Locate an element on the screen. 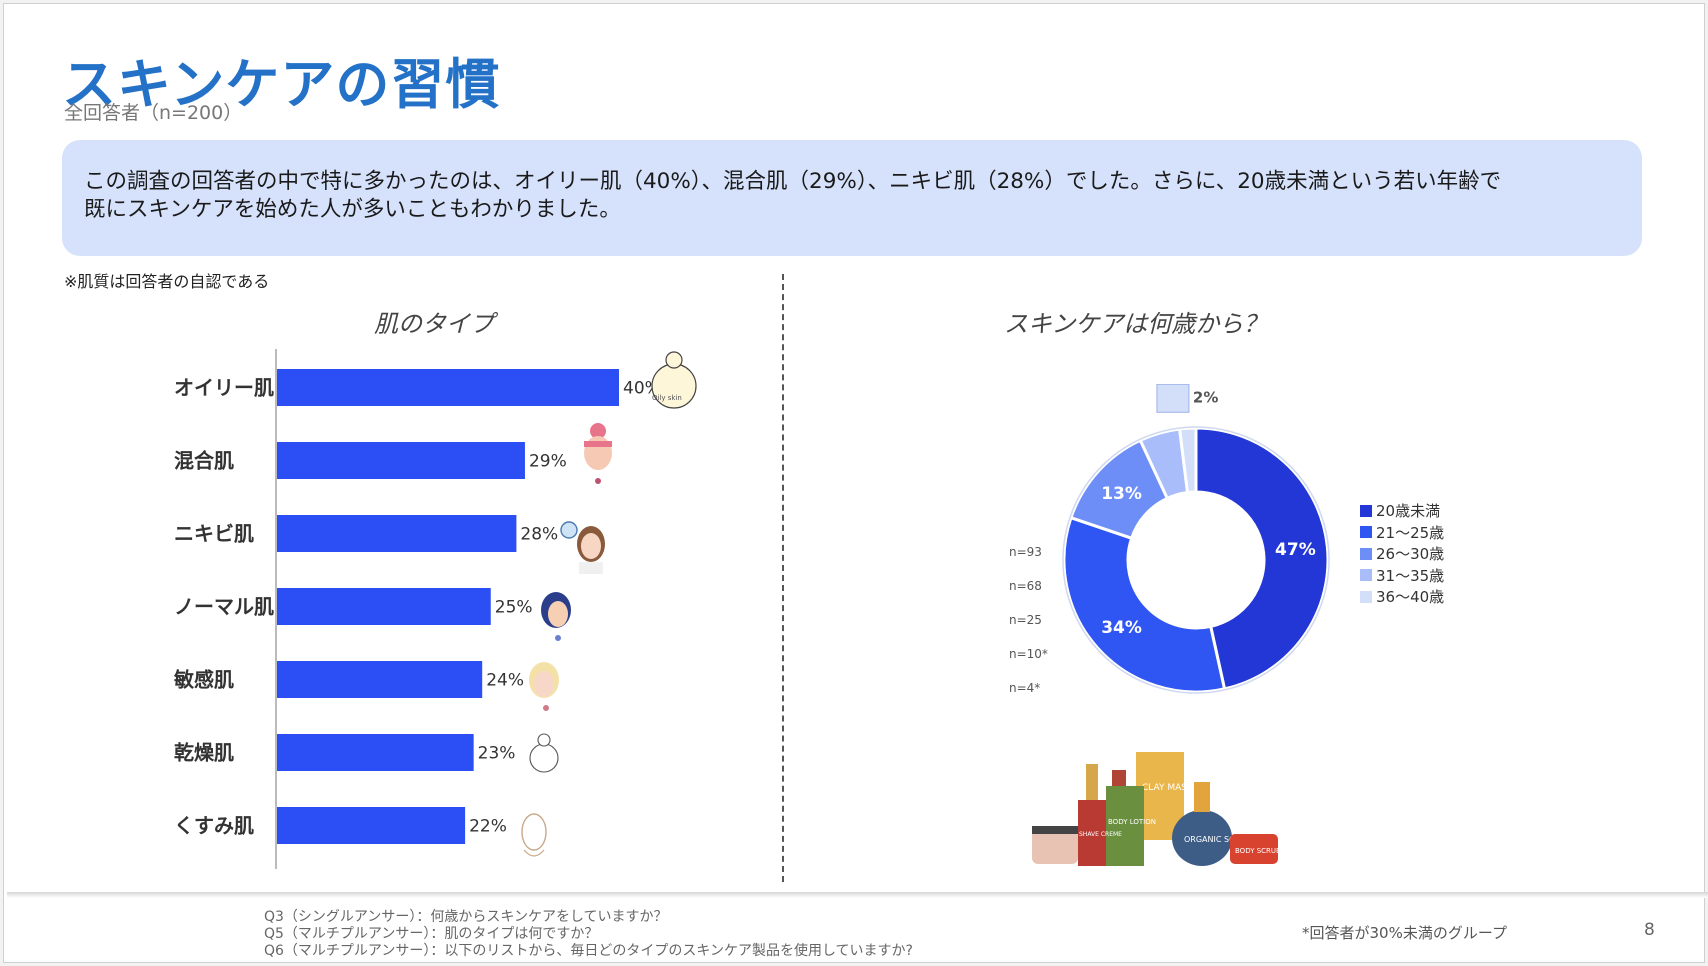  legend-item: 26～30歳 is located at coordinates (1402, 554).